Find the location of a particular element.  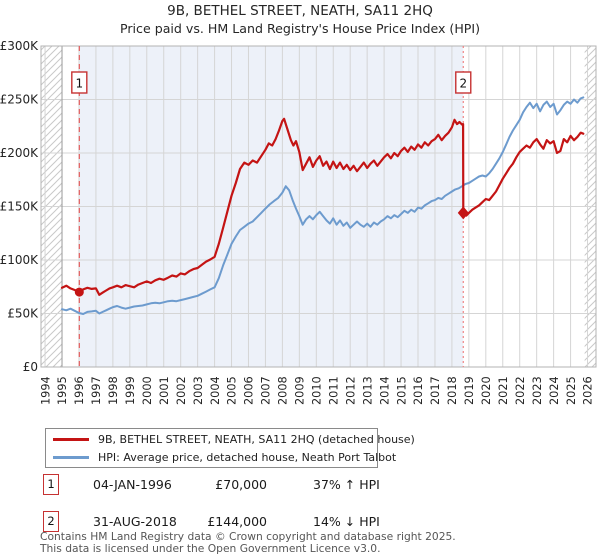

svg-text: £250K is located at coordinates (19, 100).